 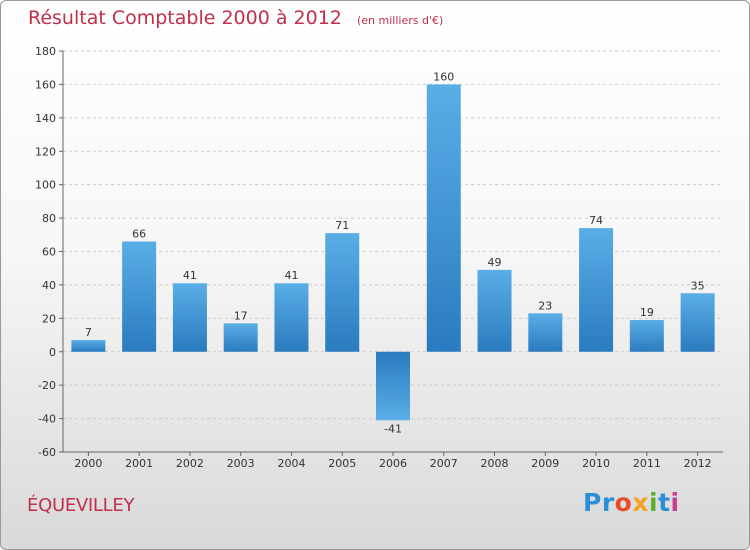 I want to click on chart-subtitle: (en milliers d'€), so click(x=400, y=20).